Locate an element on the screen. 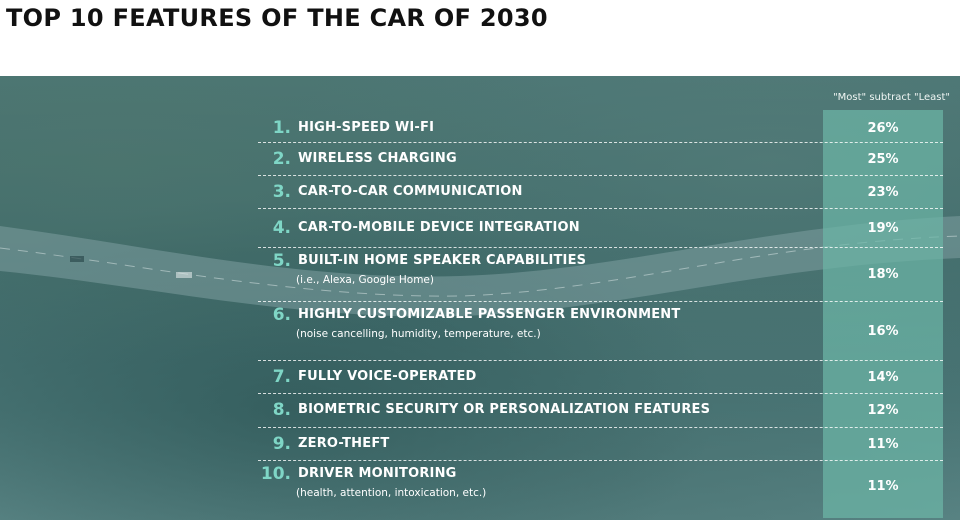 The height and width of the screenshot is (520, 960). feature-label: WIRELESS CHARGING is located at coordinates (377, 158).